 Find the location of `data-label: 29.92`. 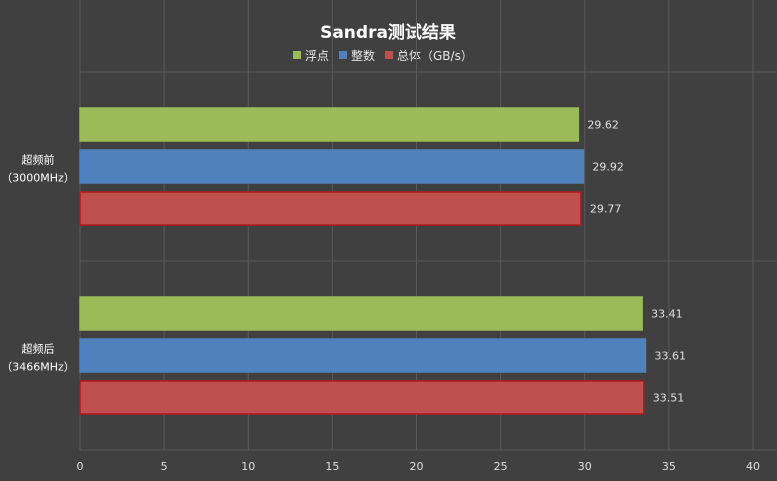

data-label: 29.92 is located at coordinates (608, 167).